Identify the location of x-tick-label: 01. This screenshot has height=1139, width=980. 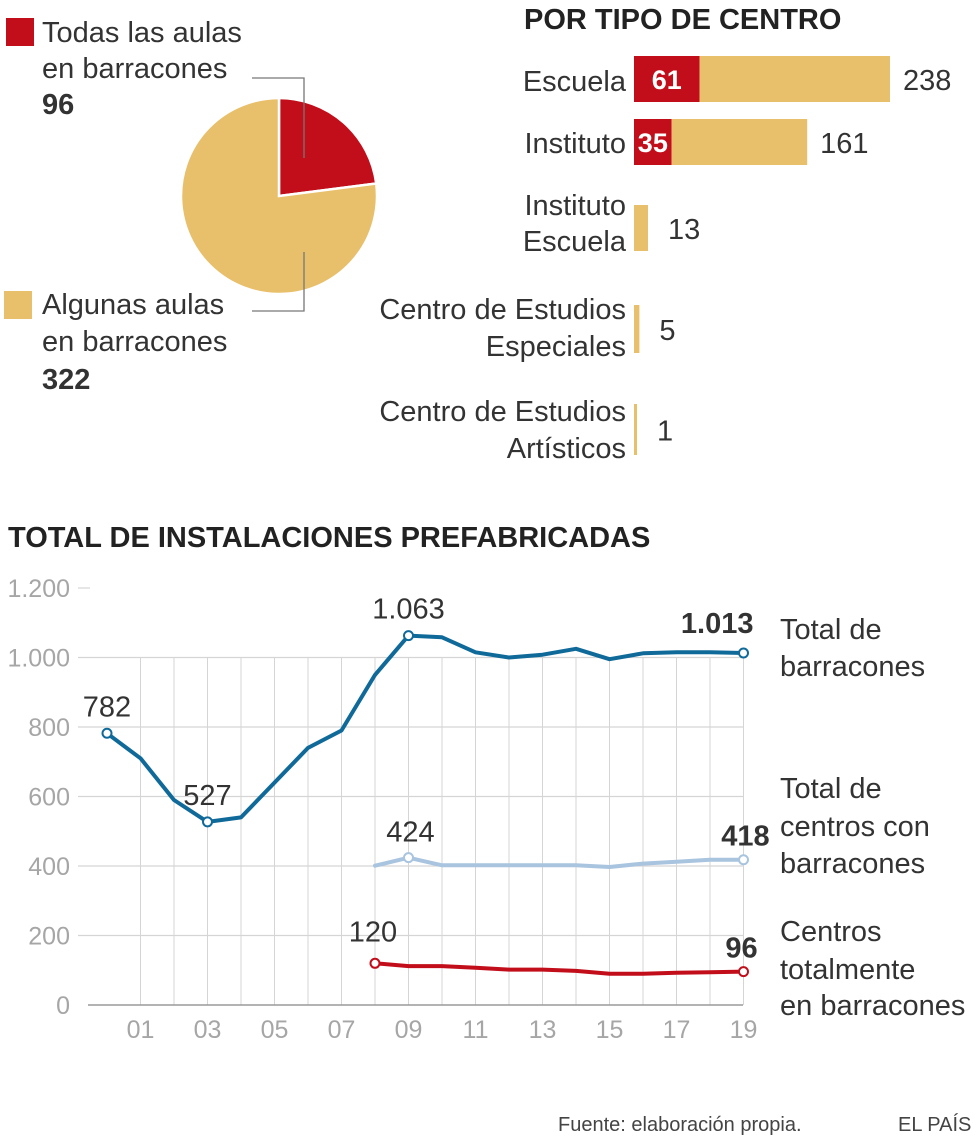
(141, 1030).